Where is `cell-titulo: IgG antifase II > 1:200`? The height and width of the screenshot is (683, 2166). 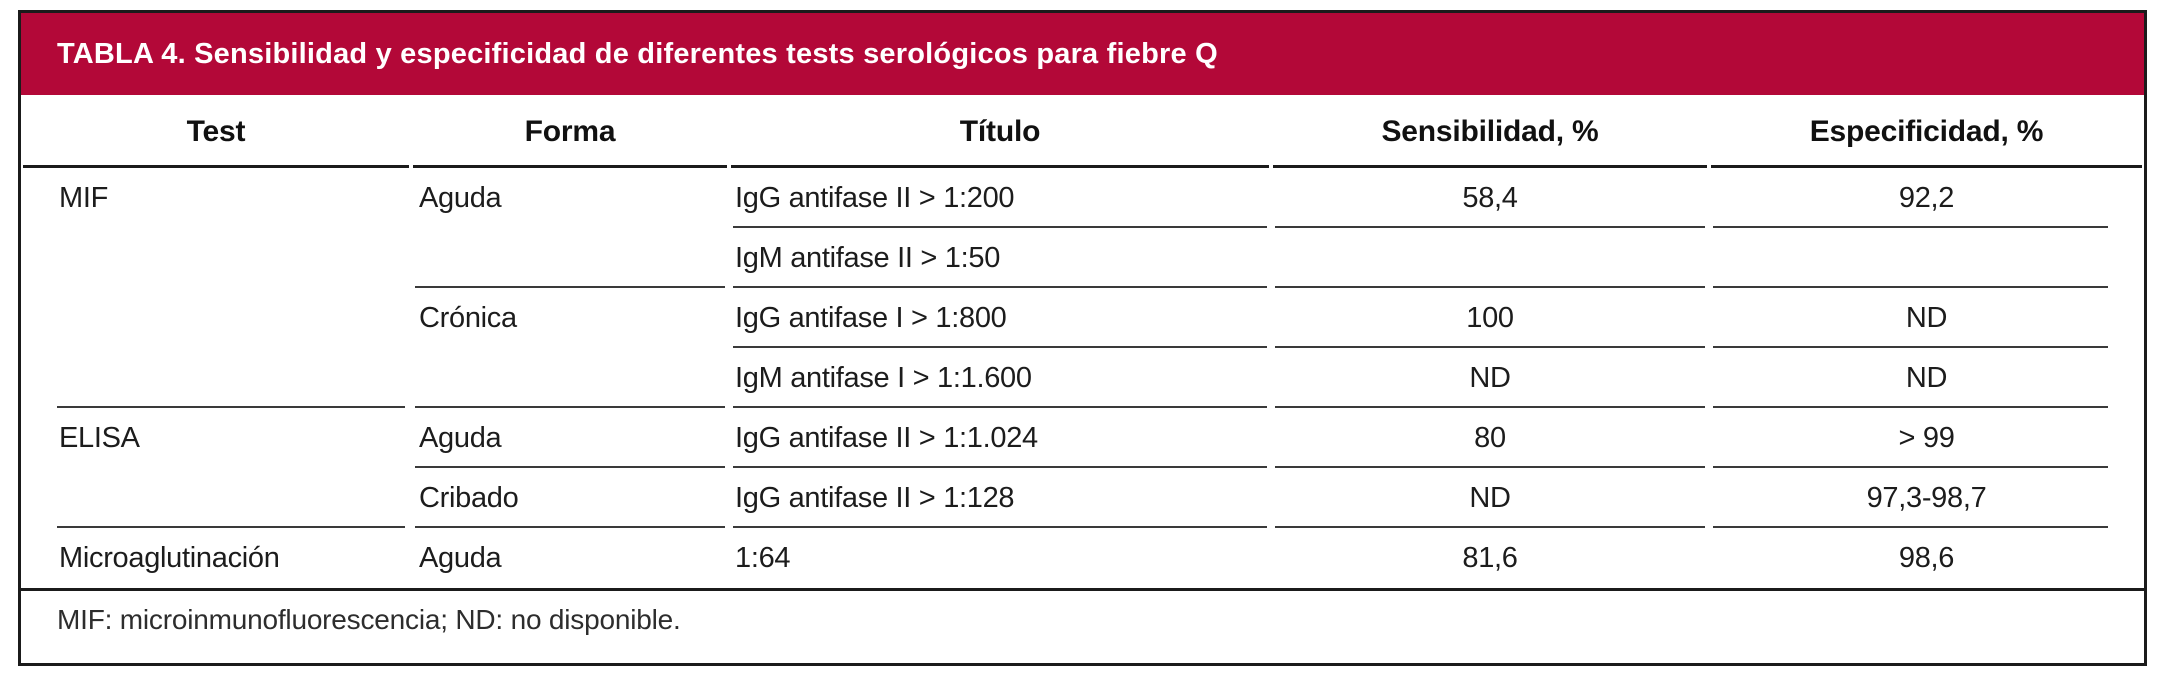 cell-titulo: IgG antifase II > 1:200 is located at coordinates (1000, 198).